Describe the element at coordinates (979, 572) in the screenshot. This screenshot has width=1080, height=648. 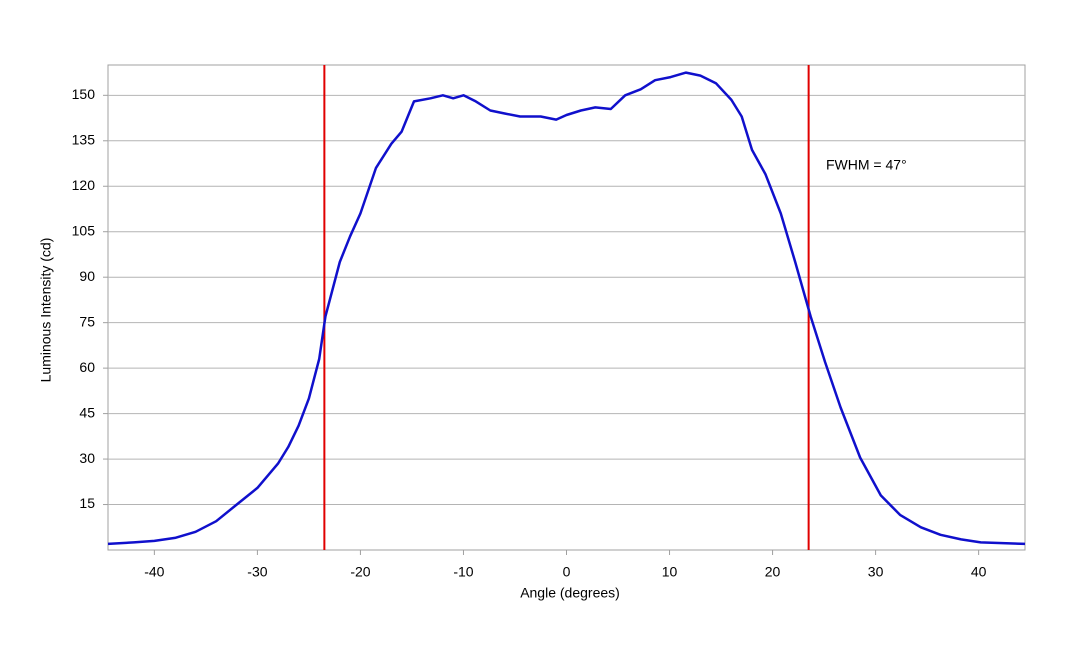
I see `x-tick-label: 40` at that location.